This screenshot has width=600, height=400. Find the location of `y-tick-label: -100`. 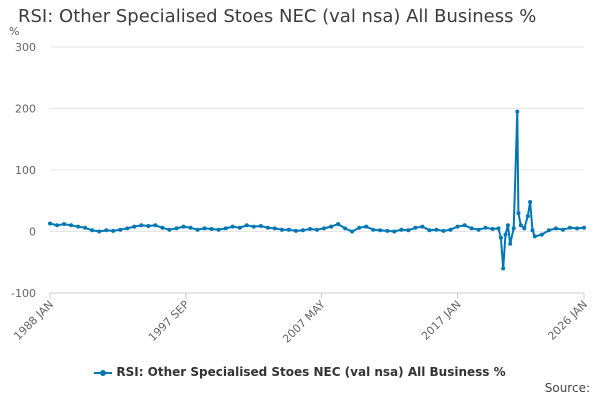

y-tick-label: -100 is located at coordinates (23, 293).